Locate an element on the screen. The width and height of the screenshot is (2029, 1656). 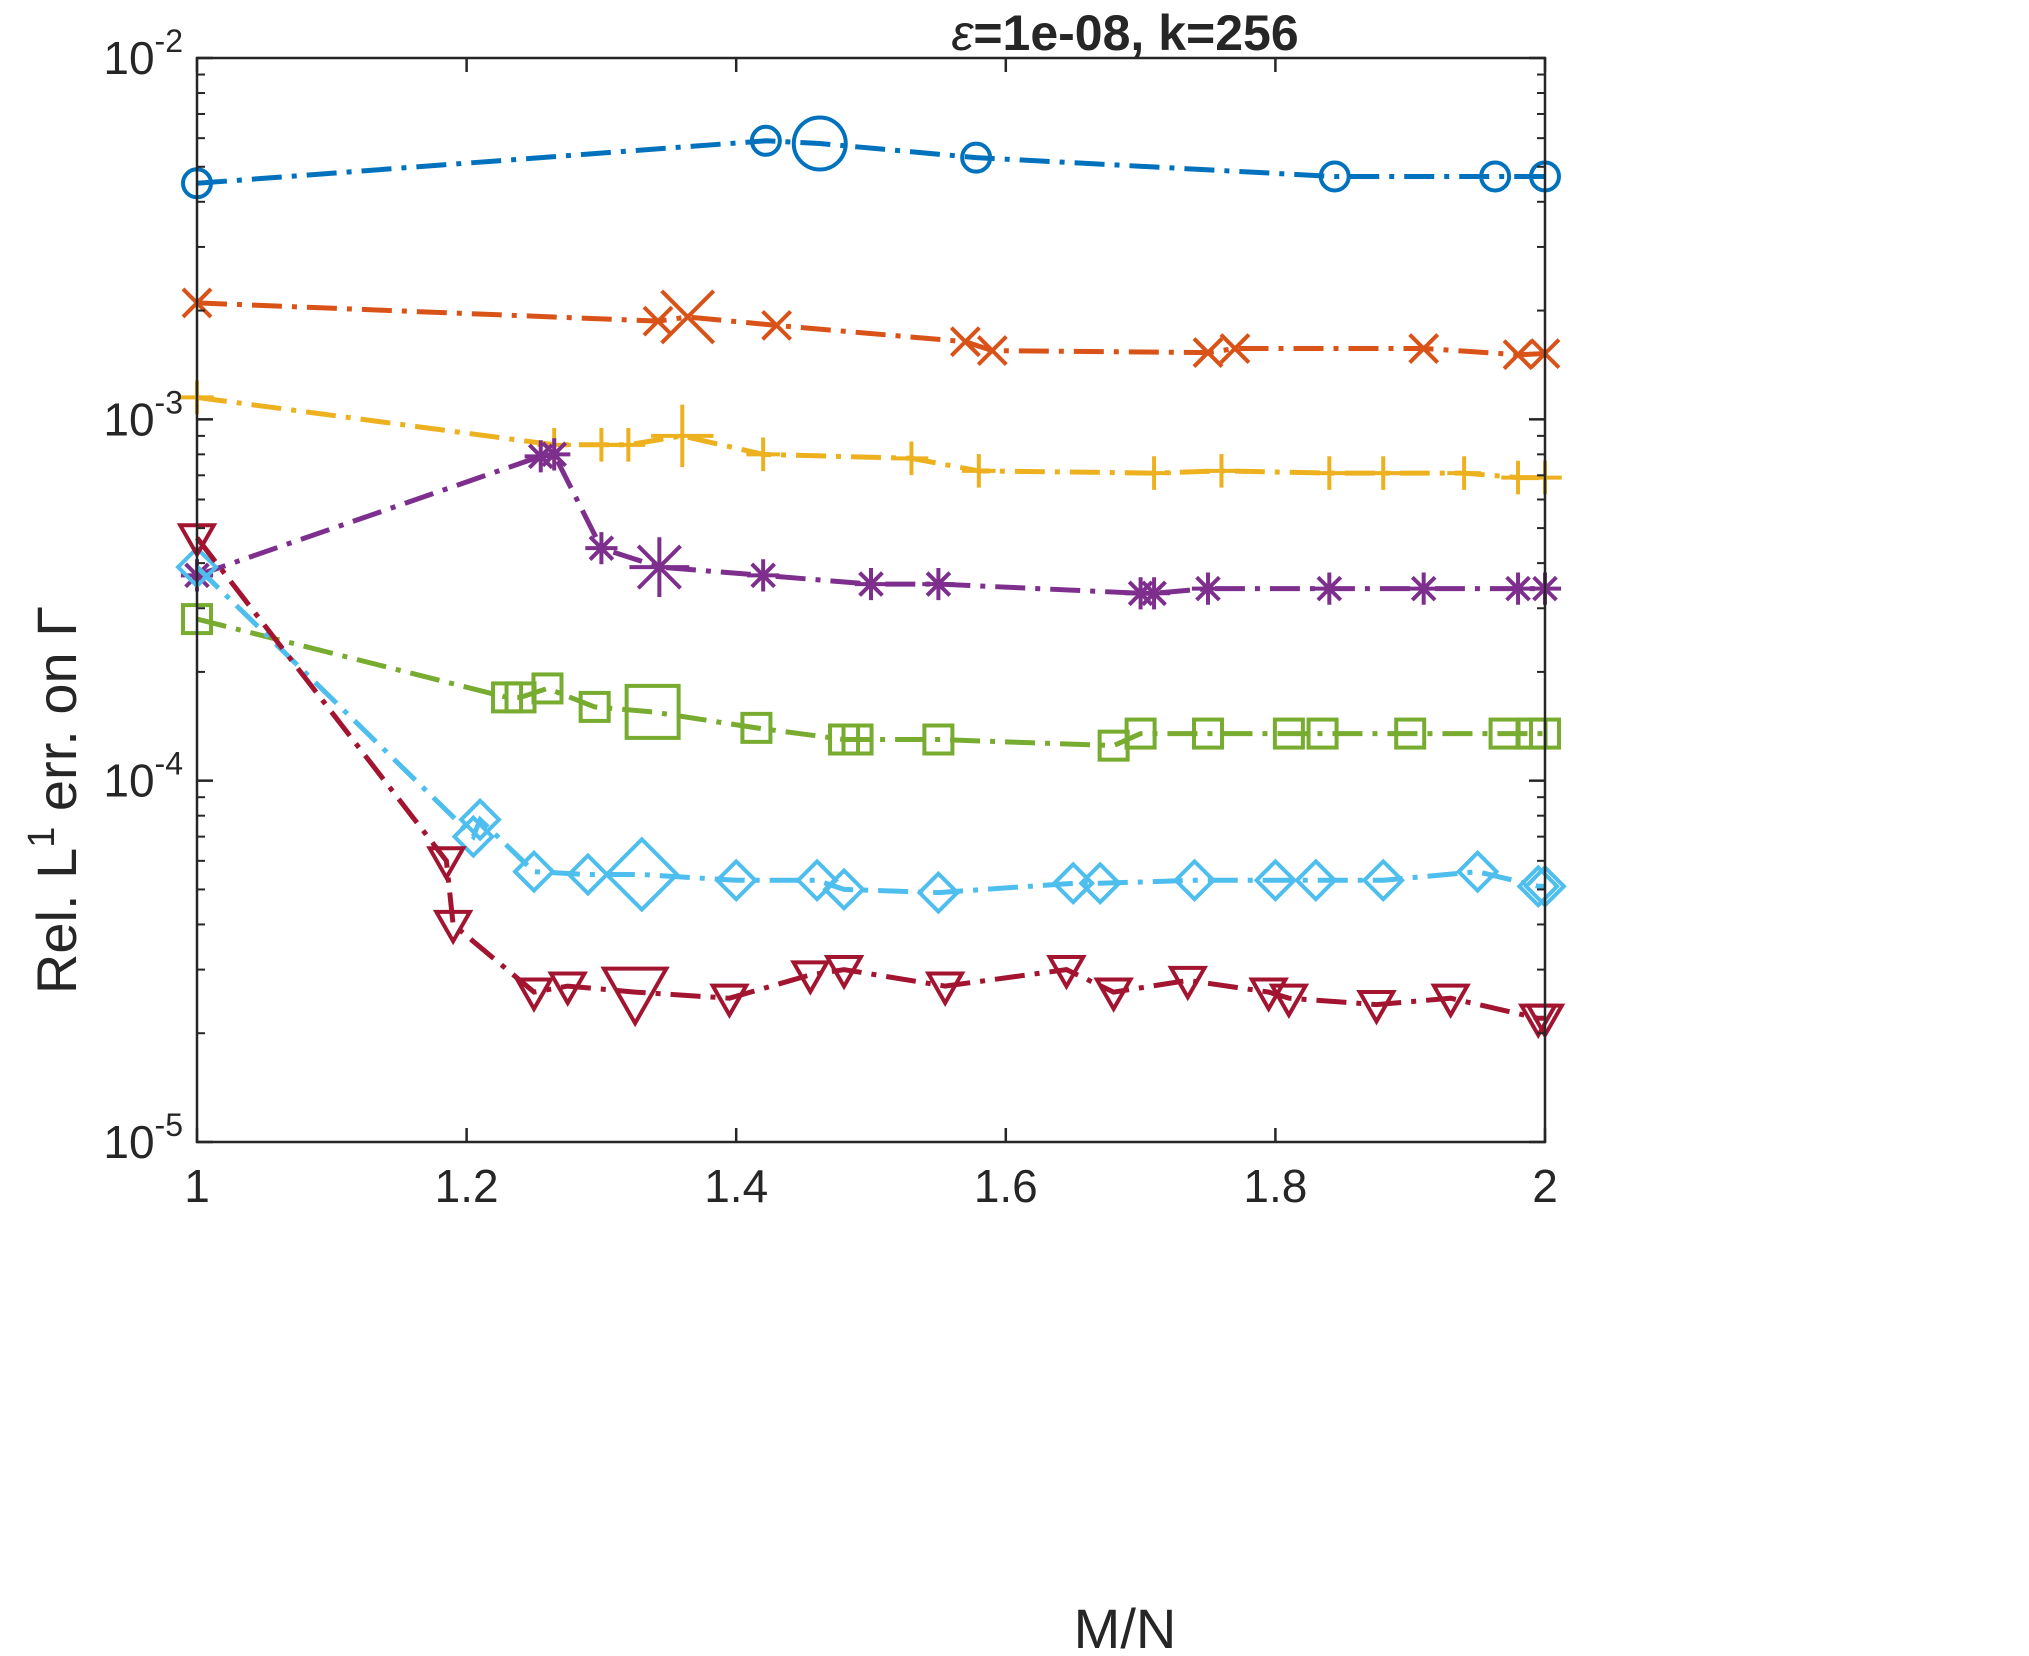
y-axis-label-sup: 1 is located at coordinates (42, 837).